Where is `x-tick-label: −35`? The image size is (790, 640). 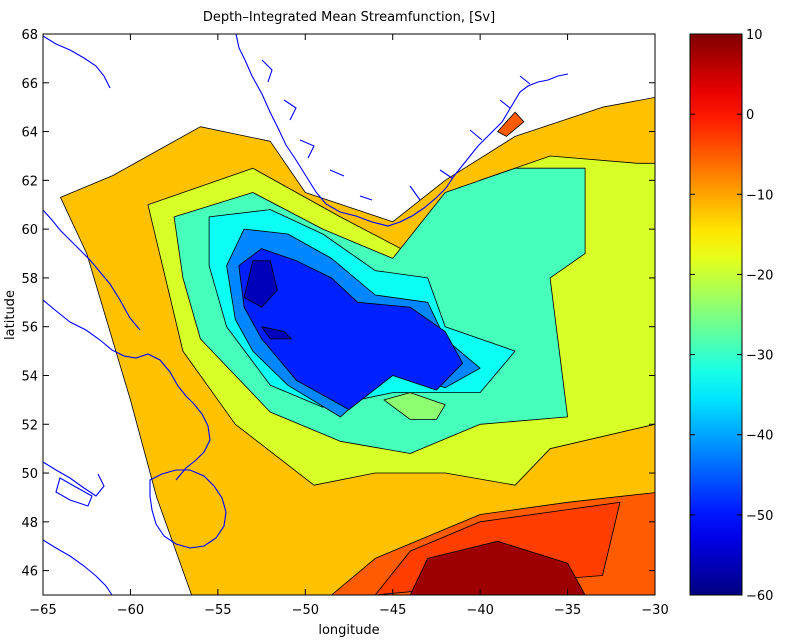 x-tick-label: −35 is located at coordinates (567, 610).